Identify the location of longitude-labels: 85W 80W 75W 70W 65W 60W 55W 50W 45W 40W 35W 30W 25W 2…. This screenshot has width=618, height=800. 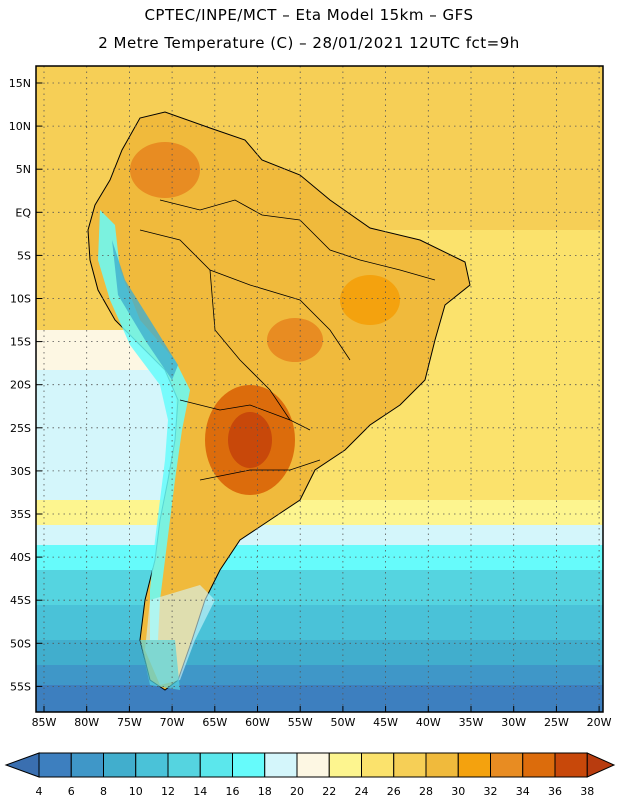
(322, 717).